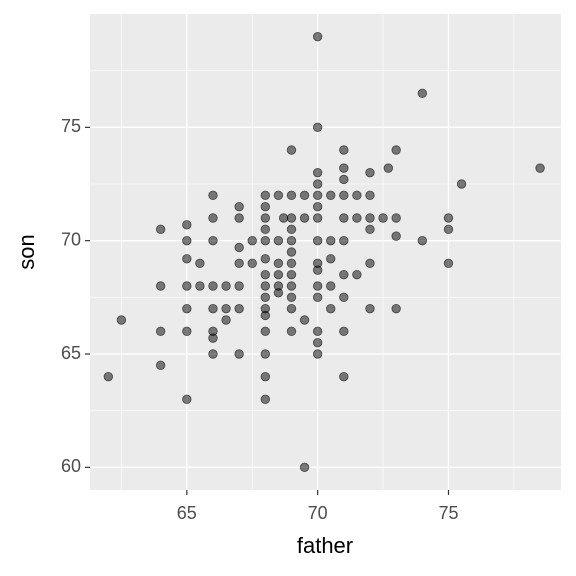 Image resolution: width=576 pixels, height=576 pixels. I want to click on y-tick-label: 65, so click(71, 353).